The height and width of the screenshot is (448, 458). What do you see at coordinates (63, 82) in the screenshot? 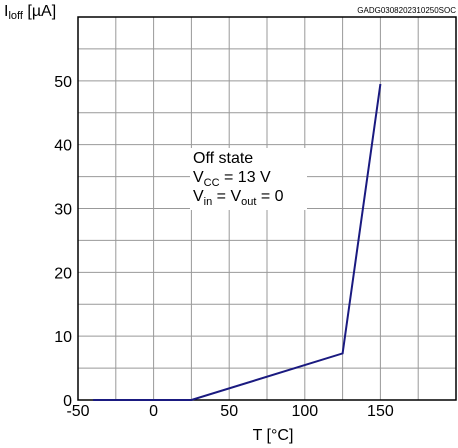
I see `y-tick-label: 50` at bounding box center [63, 82].